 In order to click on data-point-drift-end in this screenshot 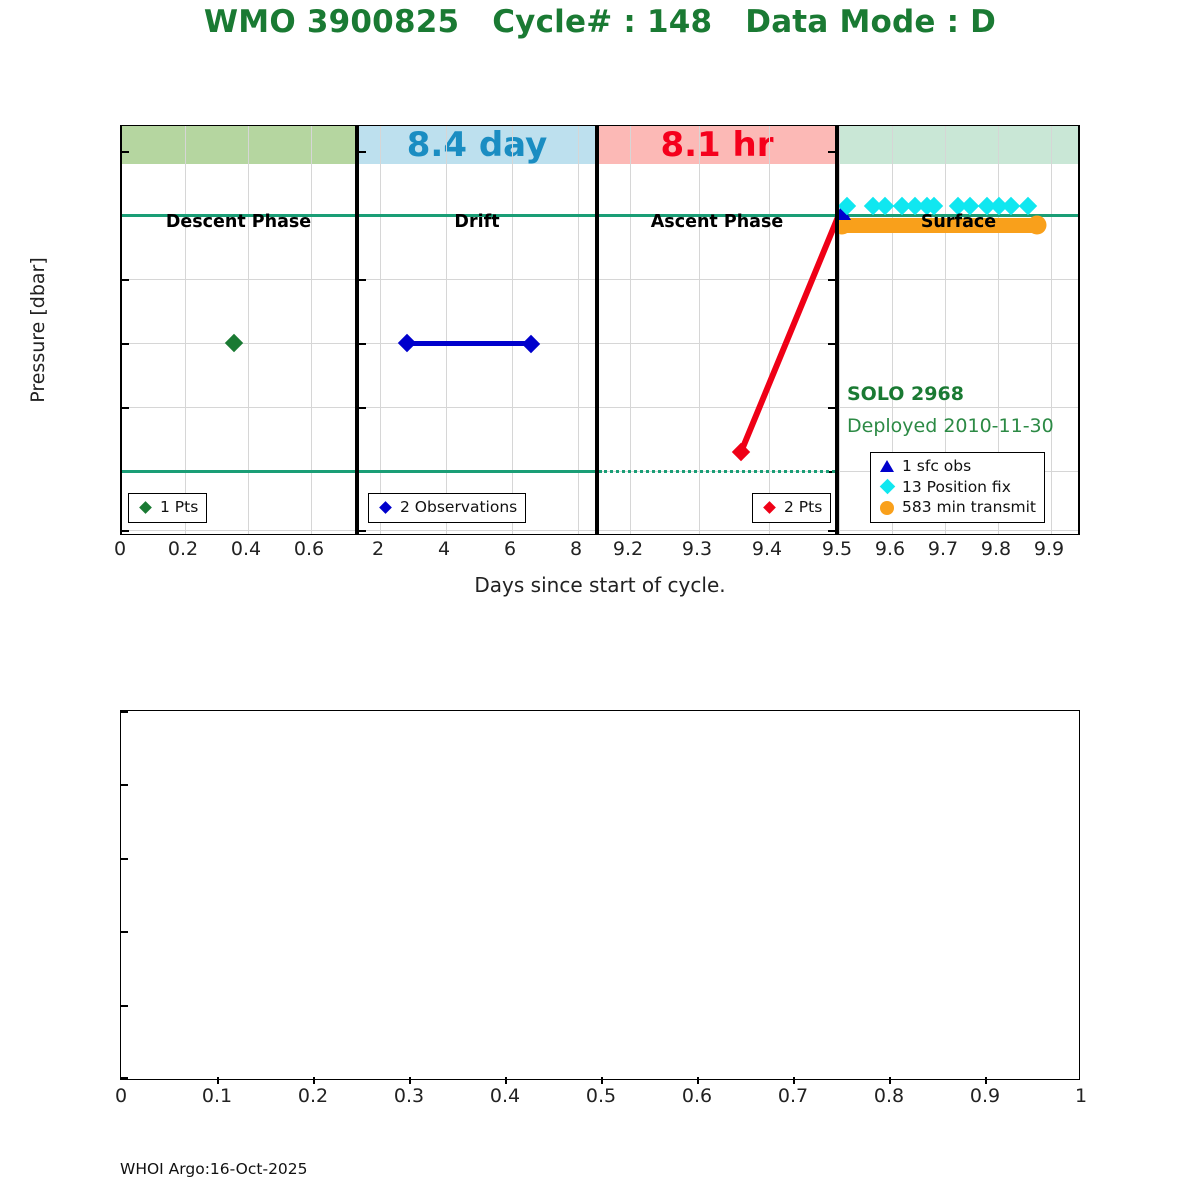, I will do `click(531, 344)`.